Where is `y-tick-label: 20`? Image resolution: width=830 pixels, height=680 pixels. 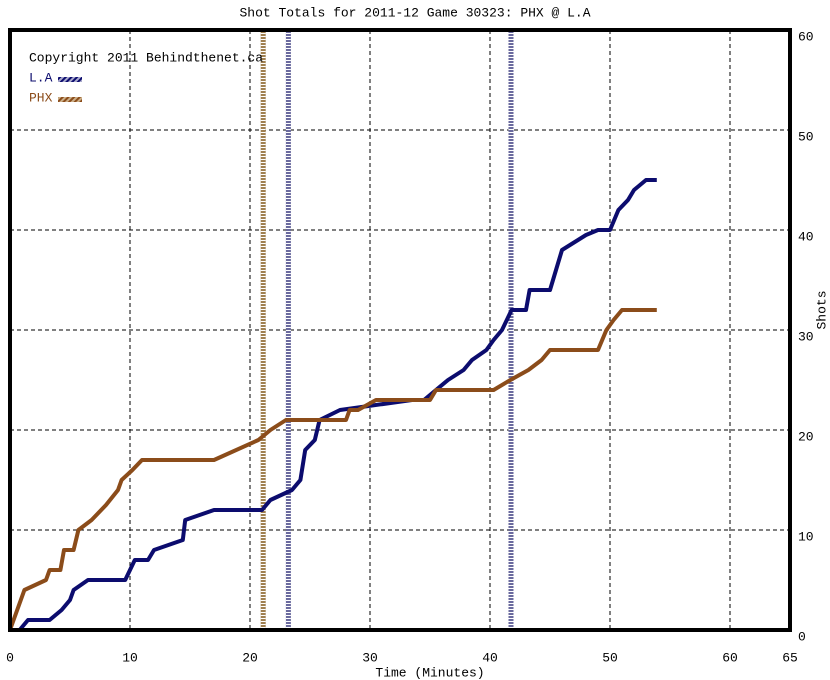
y-tick-label: 20 is located at coordinates (806, 436).